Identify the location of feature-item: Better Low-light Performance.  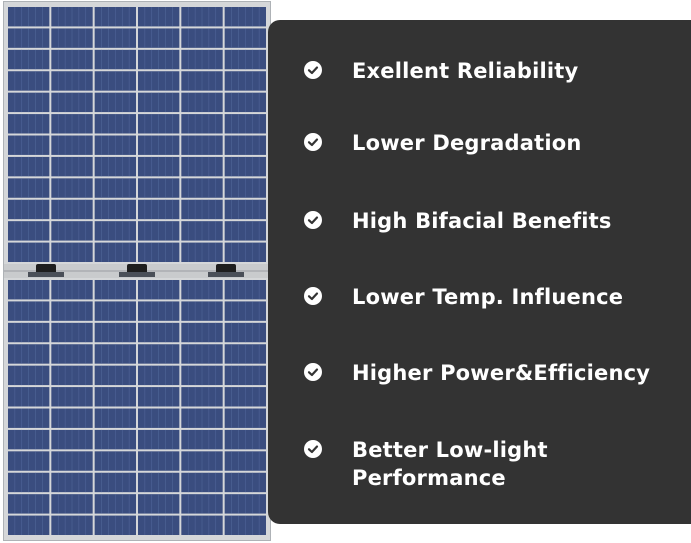
(488, 464).